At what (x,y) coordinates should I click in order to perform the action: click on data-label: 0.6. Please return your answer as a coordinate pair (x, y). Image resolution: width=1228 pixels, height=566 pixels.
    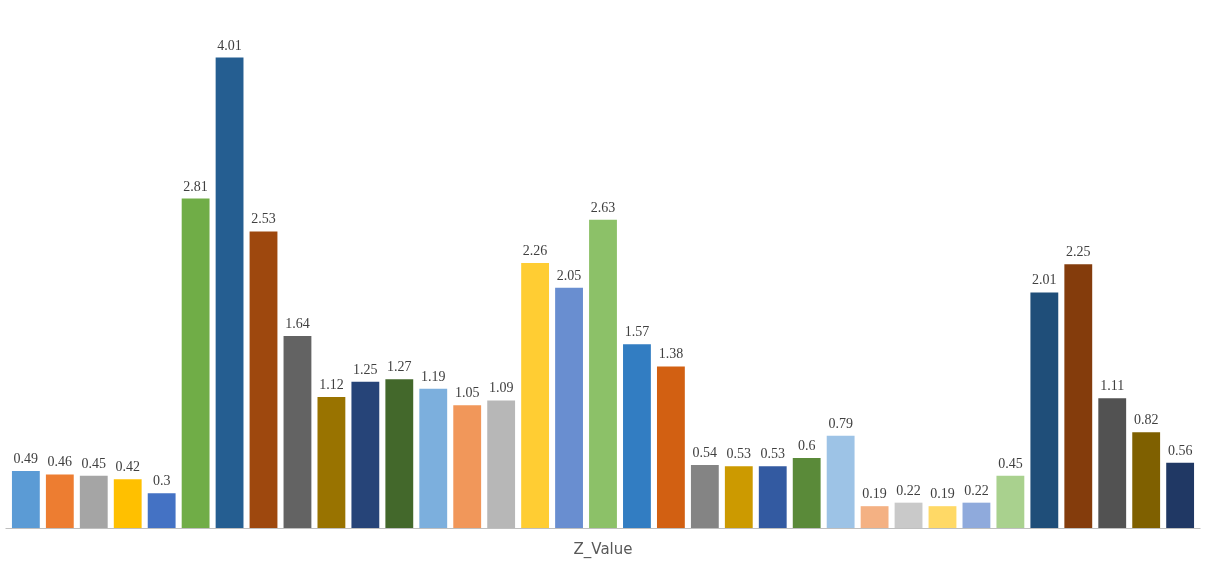
    Looking at the image, I should click on (806, 446).